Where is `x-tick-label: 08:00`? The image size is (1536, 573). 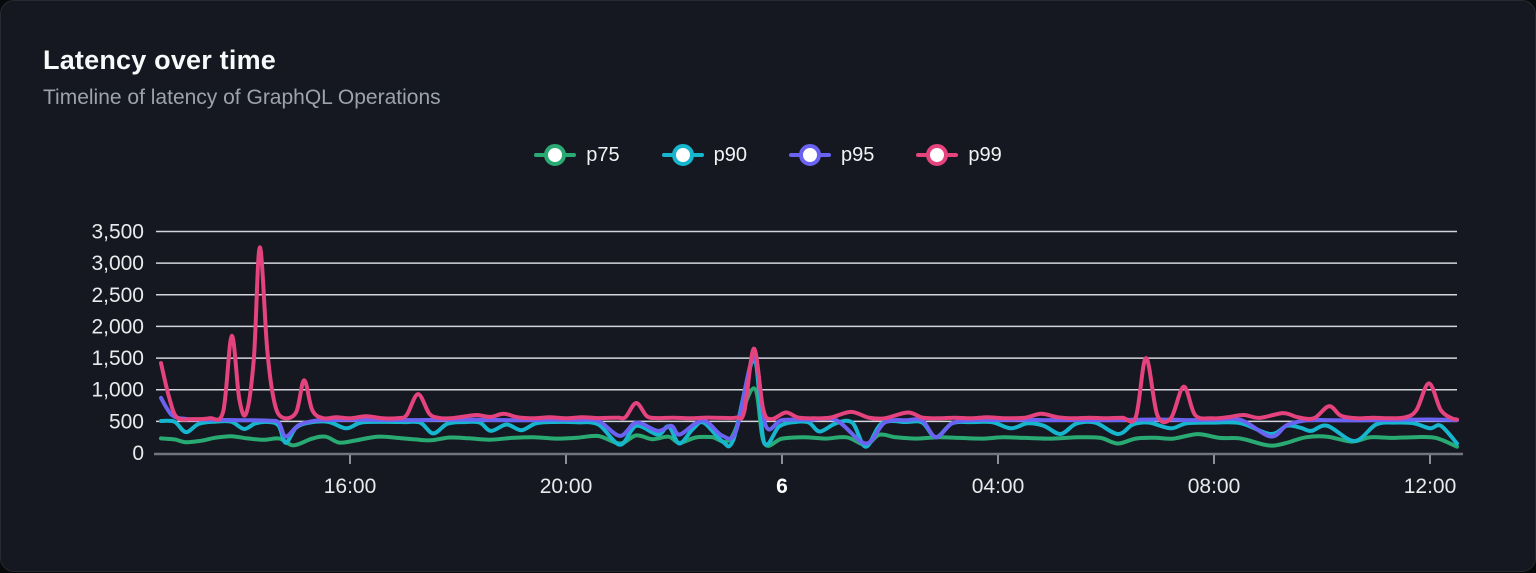
x-tick-label: 08:00 is located at coordinates (1214, 486).